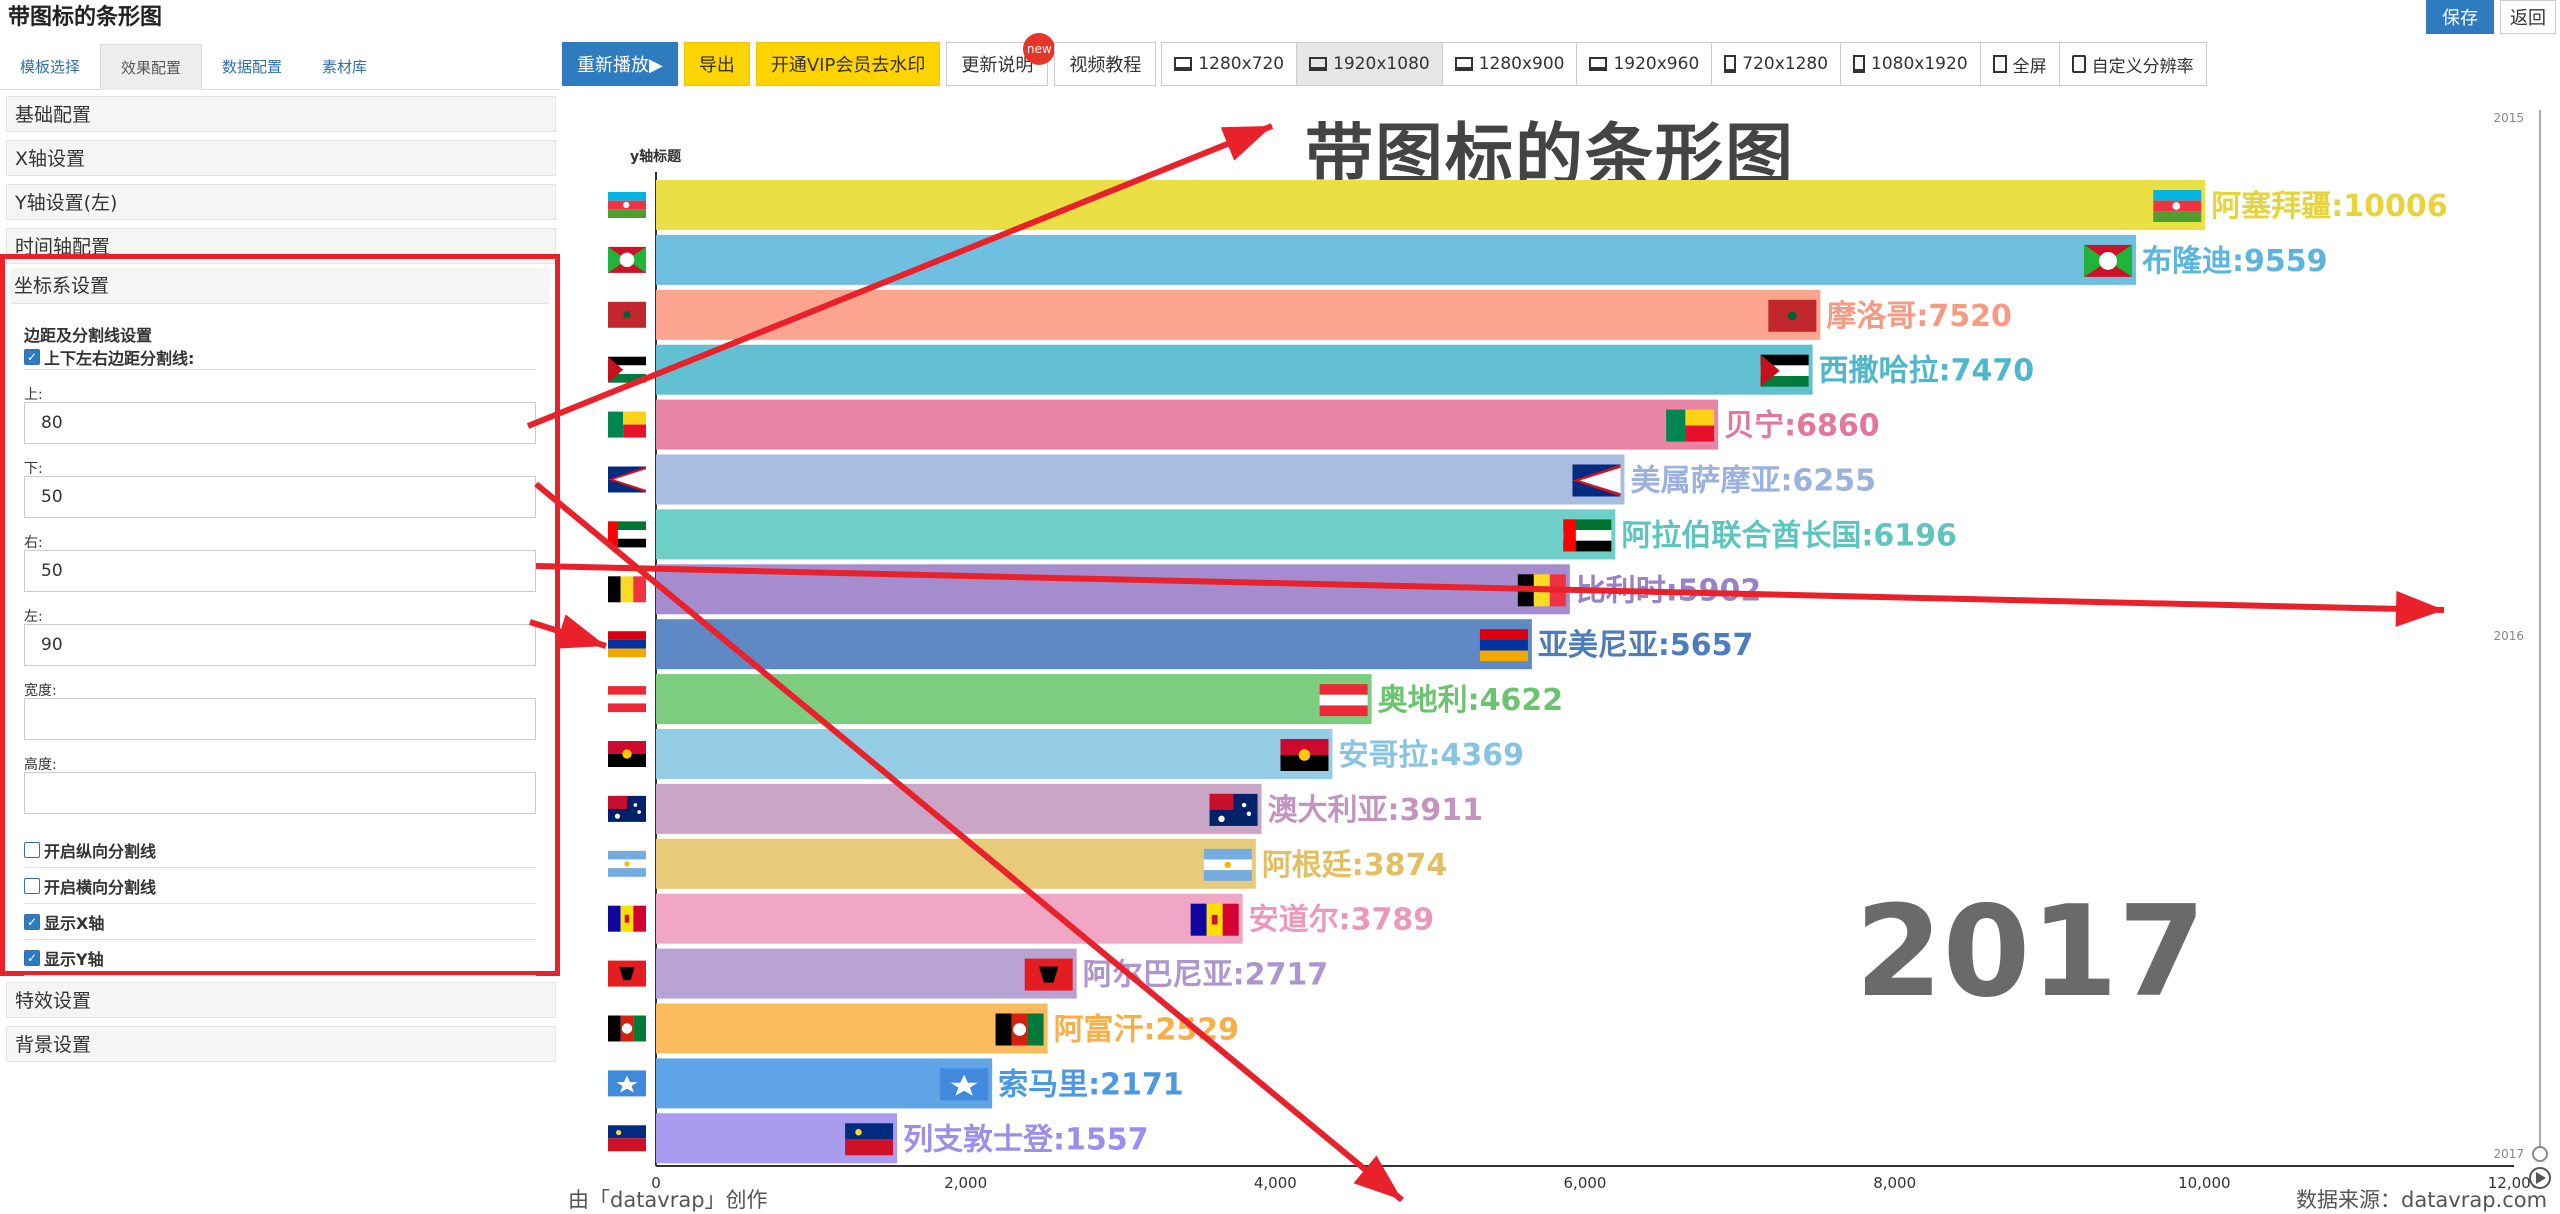 Image resolution: width=2560 pixels, height=1214 pixels. Describe the element at coordinates (2078, 64) in the screenshot. I see `document-icon` at that location.